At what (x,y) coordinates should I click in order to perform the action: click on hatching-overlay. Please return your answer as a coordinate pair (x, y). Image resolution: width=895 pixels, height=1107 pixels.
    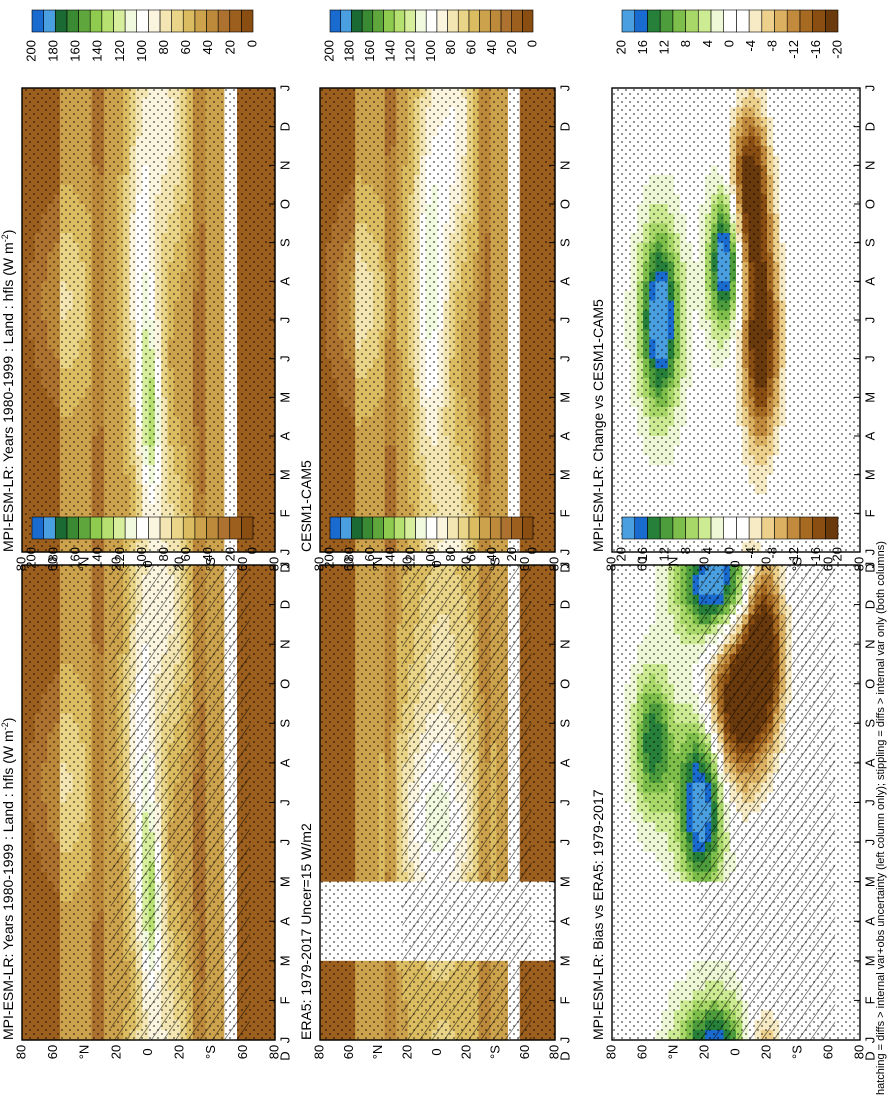
    Looking at the image, I should click on (180, 802).